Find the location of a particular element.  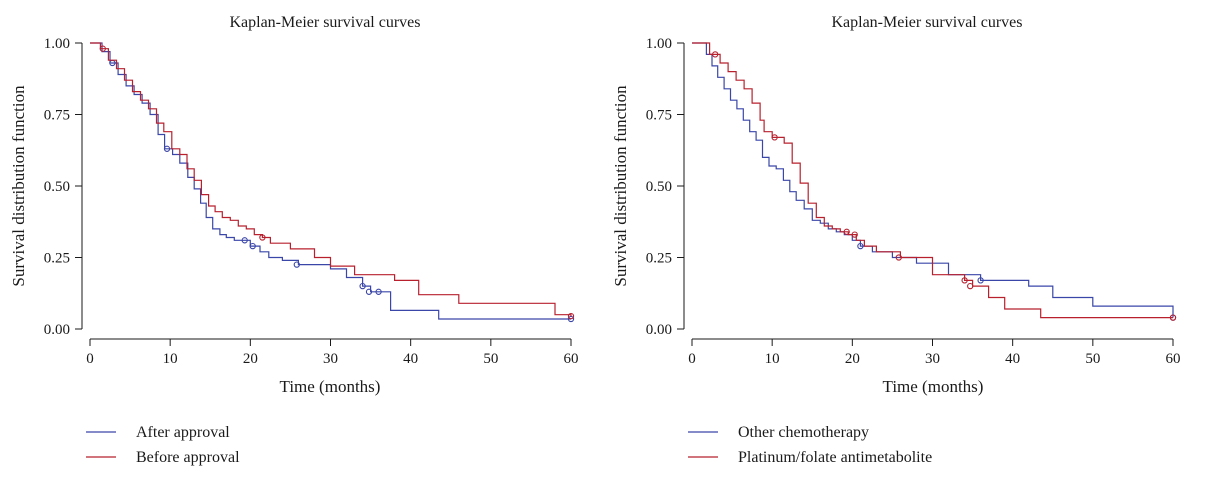

legend-label-other-chemotherapy: Other chemotherapy is located at coordinates (803, 432).